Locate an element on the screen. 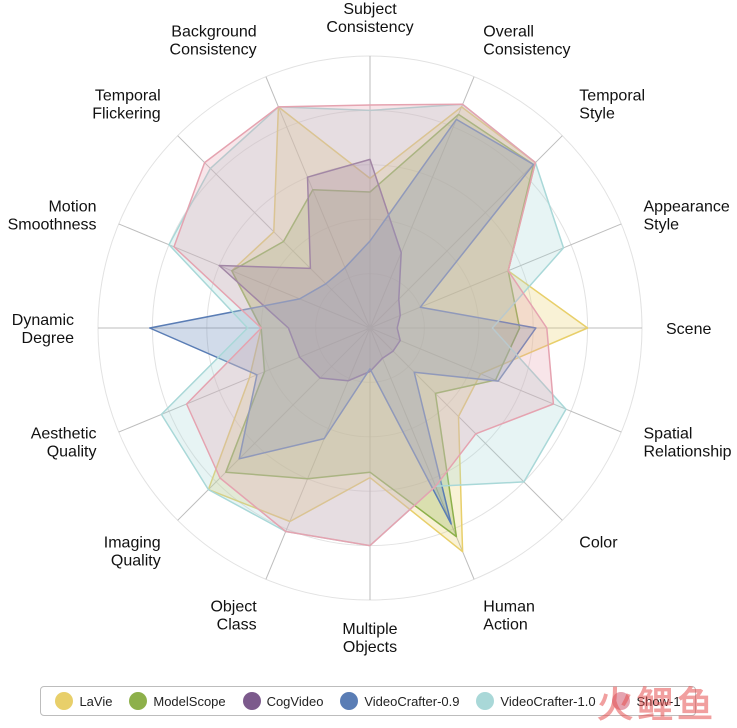 Image resolution: width=737 pixels, height=728 pixels. legend-item-show-1: Show-1 is located at coordinates (646, 701).